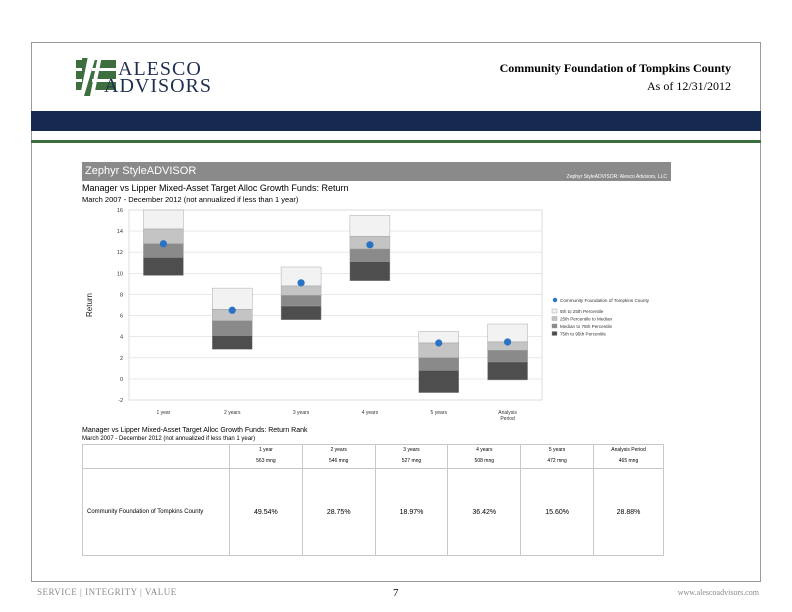 This screenshot has width=792, height=612. What do you see at coordinates (586, 319) in the screenshot?
I see `legend-band-label: 25th Percentile to Median` at bounding box center [586, 319].